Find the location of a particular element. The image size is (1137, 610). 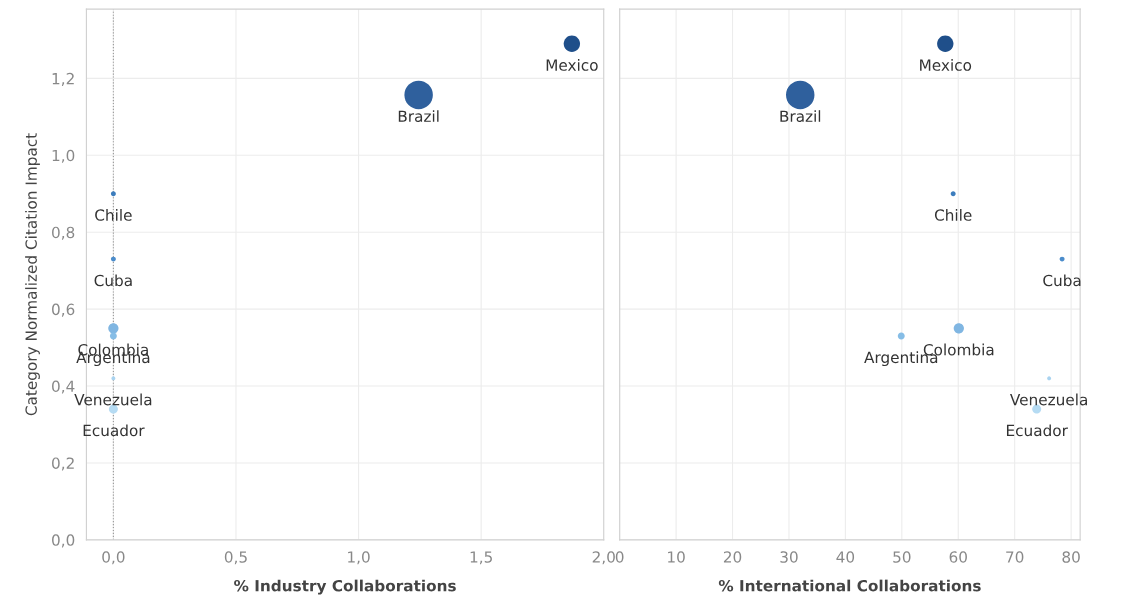

x-tick-label: 50 is located at coordinates (902, 557).